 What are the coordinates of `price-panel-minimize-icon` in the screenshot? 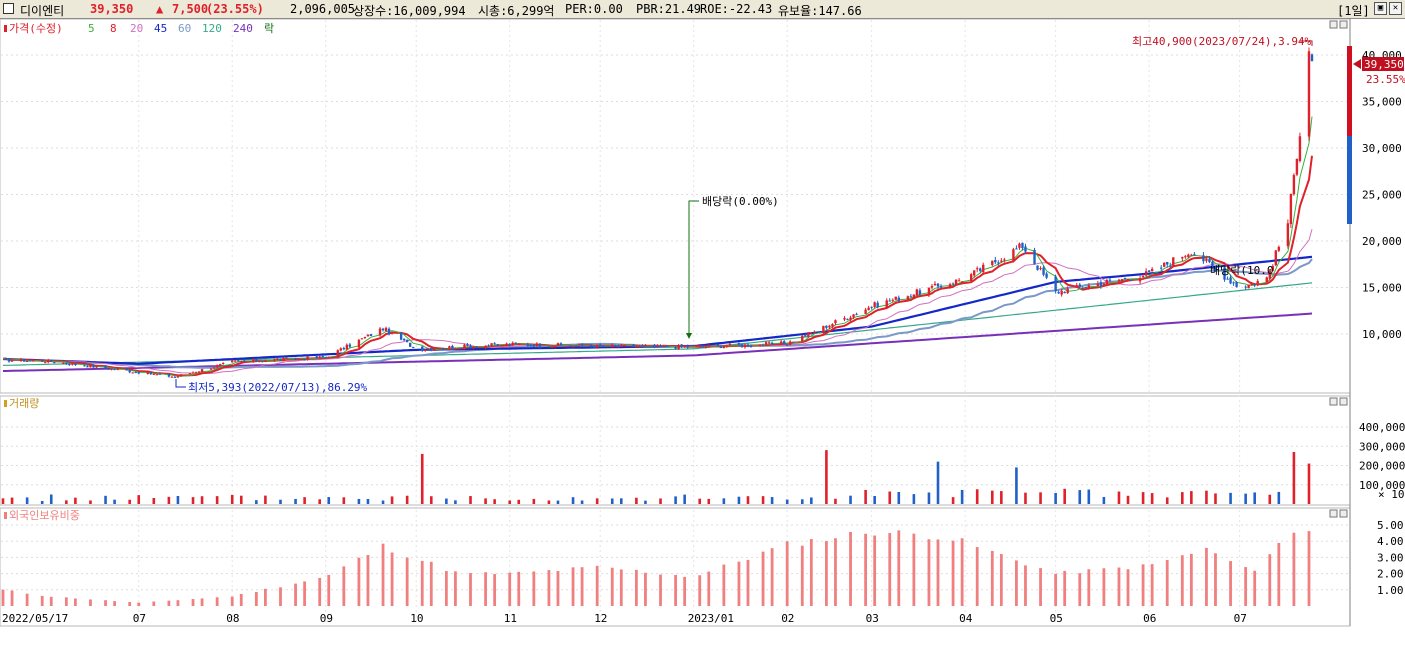 It's located at (1333, 24).